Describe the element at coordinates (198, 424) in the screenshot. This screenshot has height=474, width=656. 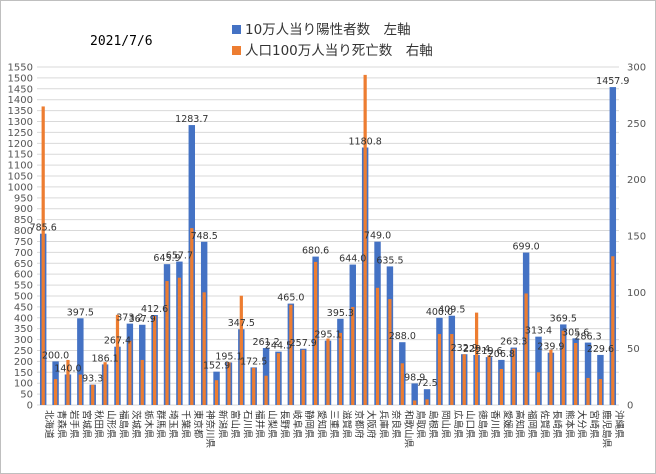
I see `category-label: 東京都` at that location.